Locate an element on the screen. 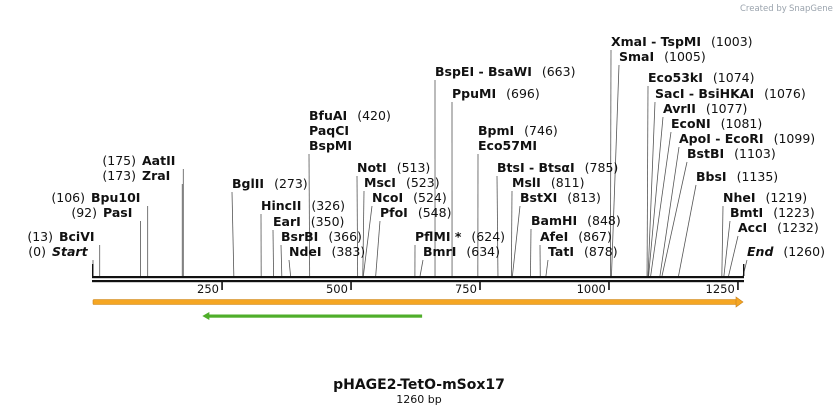 The width and height of the screenshot is (838, 415). site-bspmi-name: BspMI is located at coordinates (330, 145).